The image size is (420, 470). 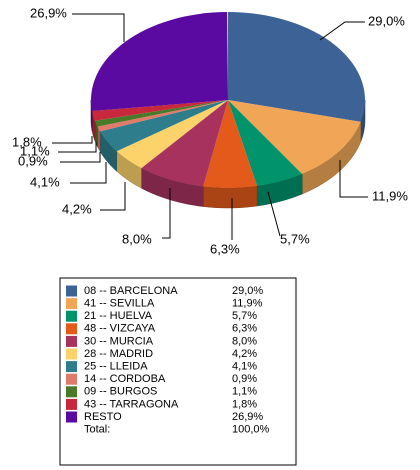 I want to click on legend-value: 6,3%, so click(x=244, y=329).